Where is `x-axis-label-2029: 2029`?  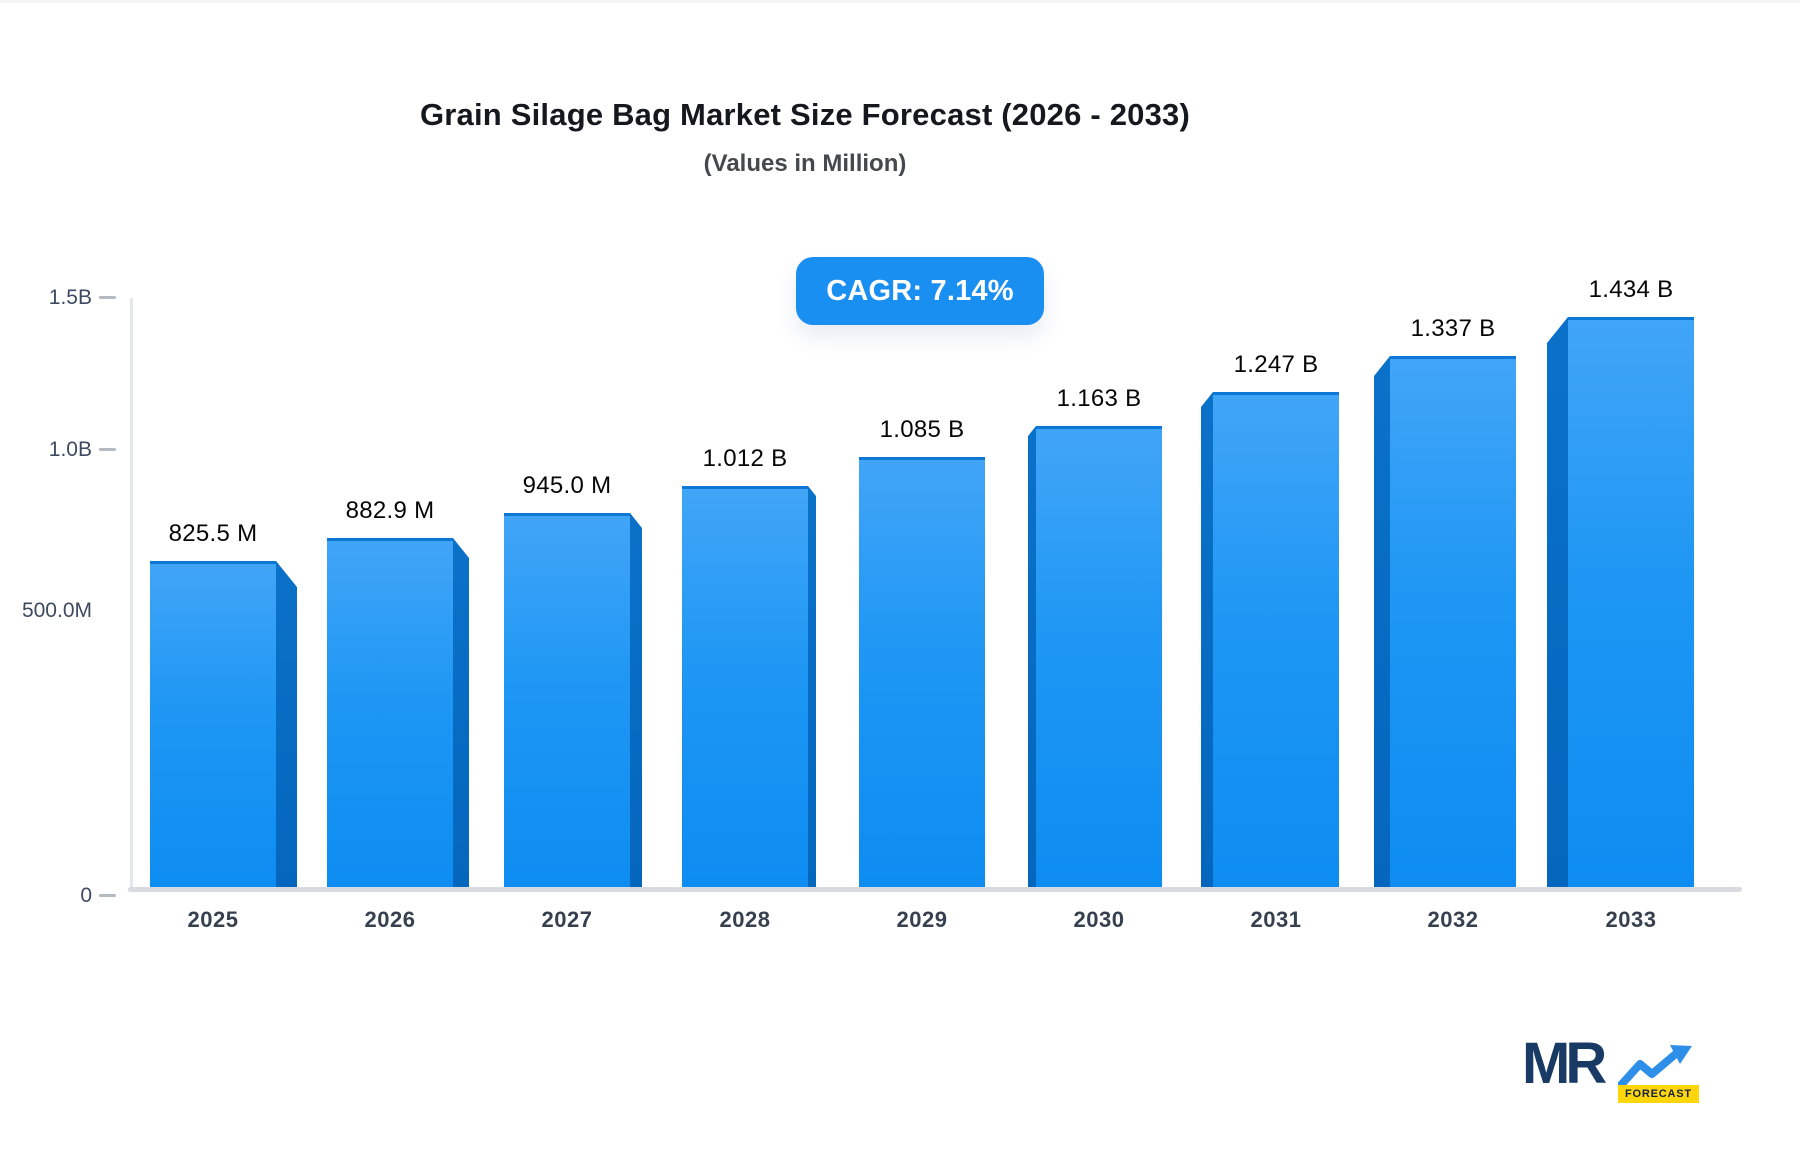 x-axis-label-2029: 2029 is located at coordinates (922, 919).